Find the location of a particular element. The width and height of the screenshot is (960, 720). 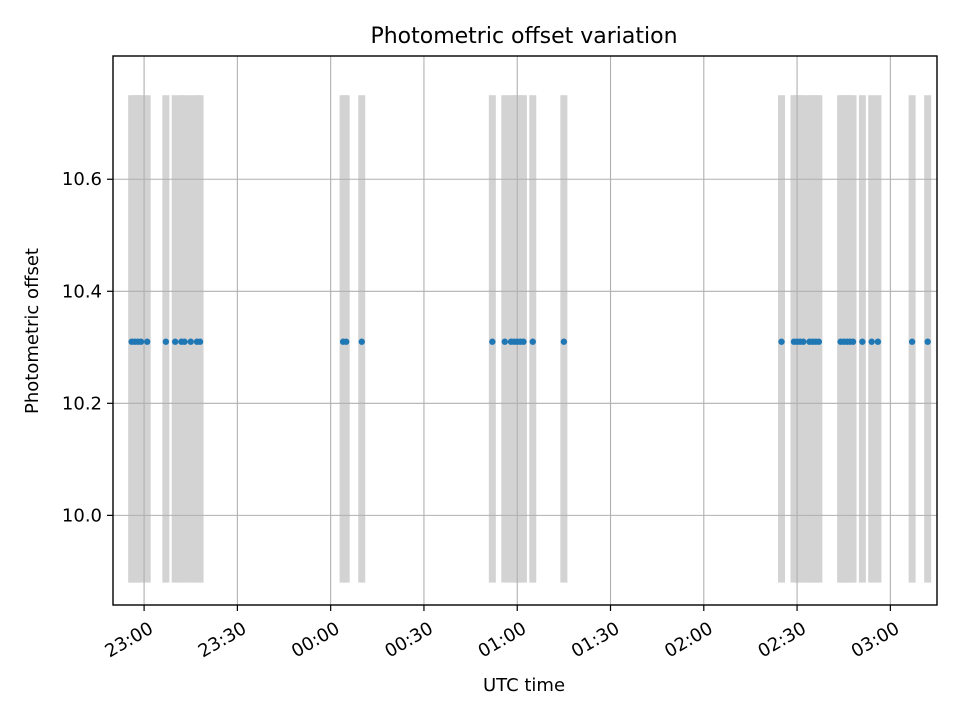

x-tick-label: 02:00 is located at coordinates (688, 640).